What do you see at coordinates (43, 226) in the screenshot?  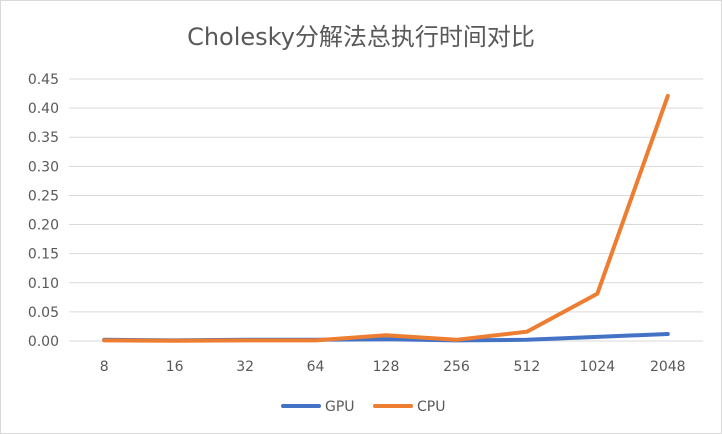 I see `y-tick-label: 0.20` at bounding box center [43, 226].